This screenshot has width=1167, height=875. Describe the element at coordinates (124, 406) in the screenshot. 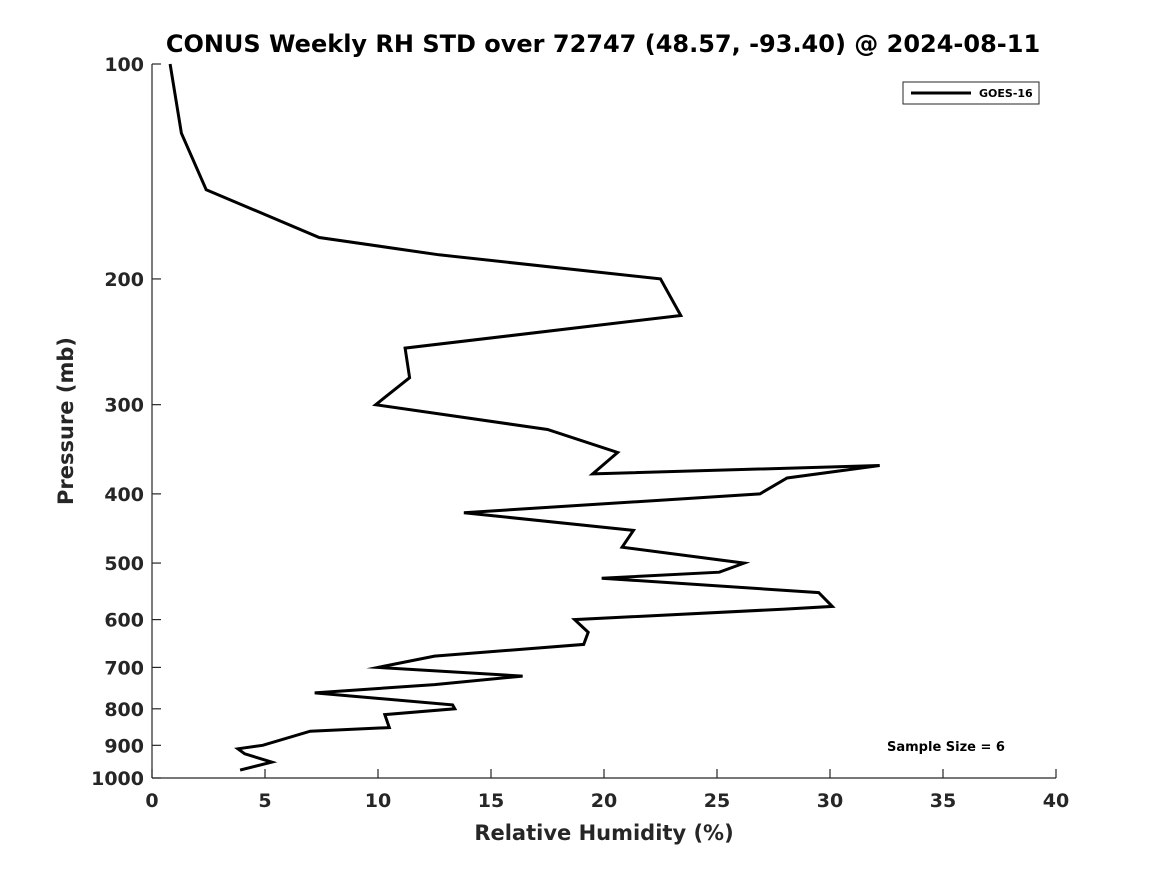

I see `y-tick-label: 300` at that location.